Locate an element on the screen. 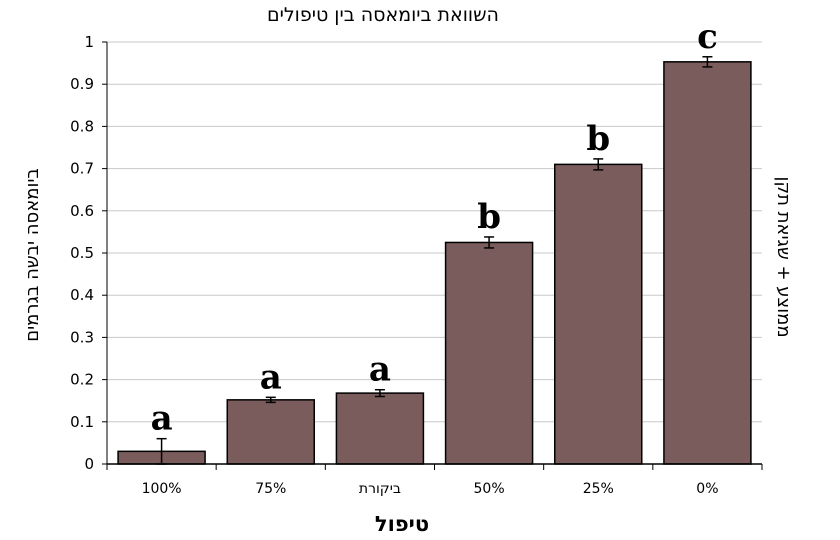  right-axis-title: ממוצע + שגיאת תקן is located at coordinates (783, 256).